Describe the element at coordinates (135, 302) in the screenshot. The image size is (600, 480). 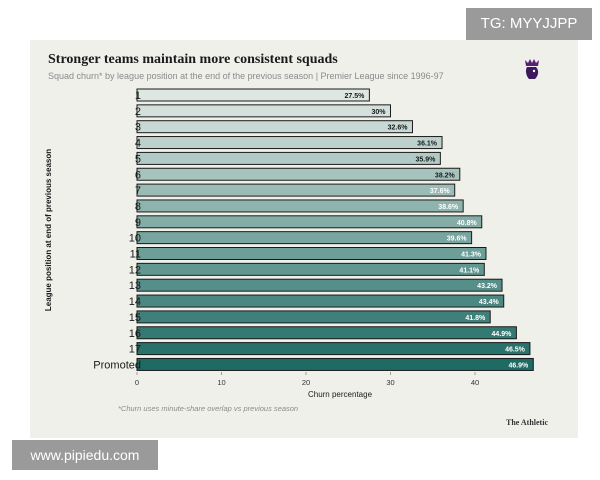
I see `category-label: 14` at that location.